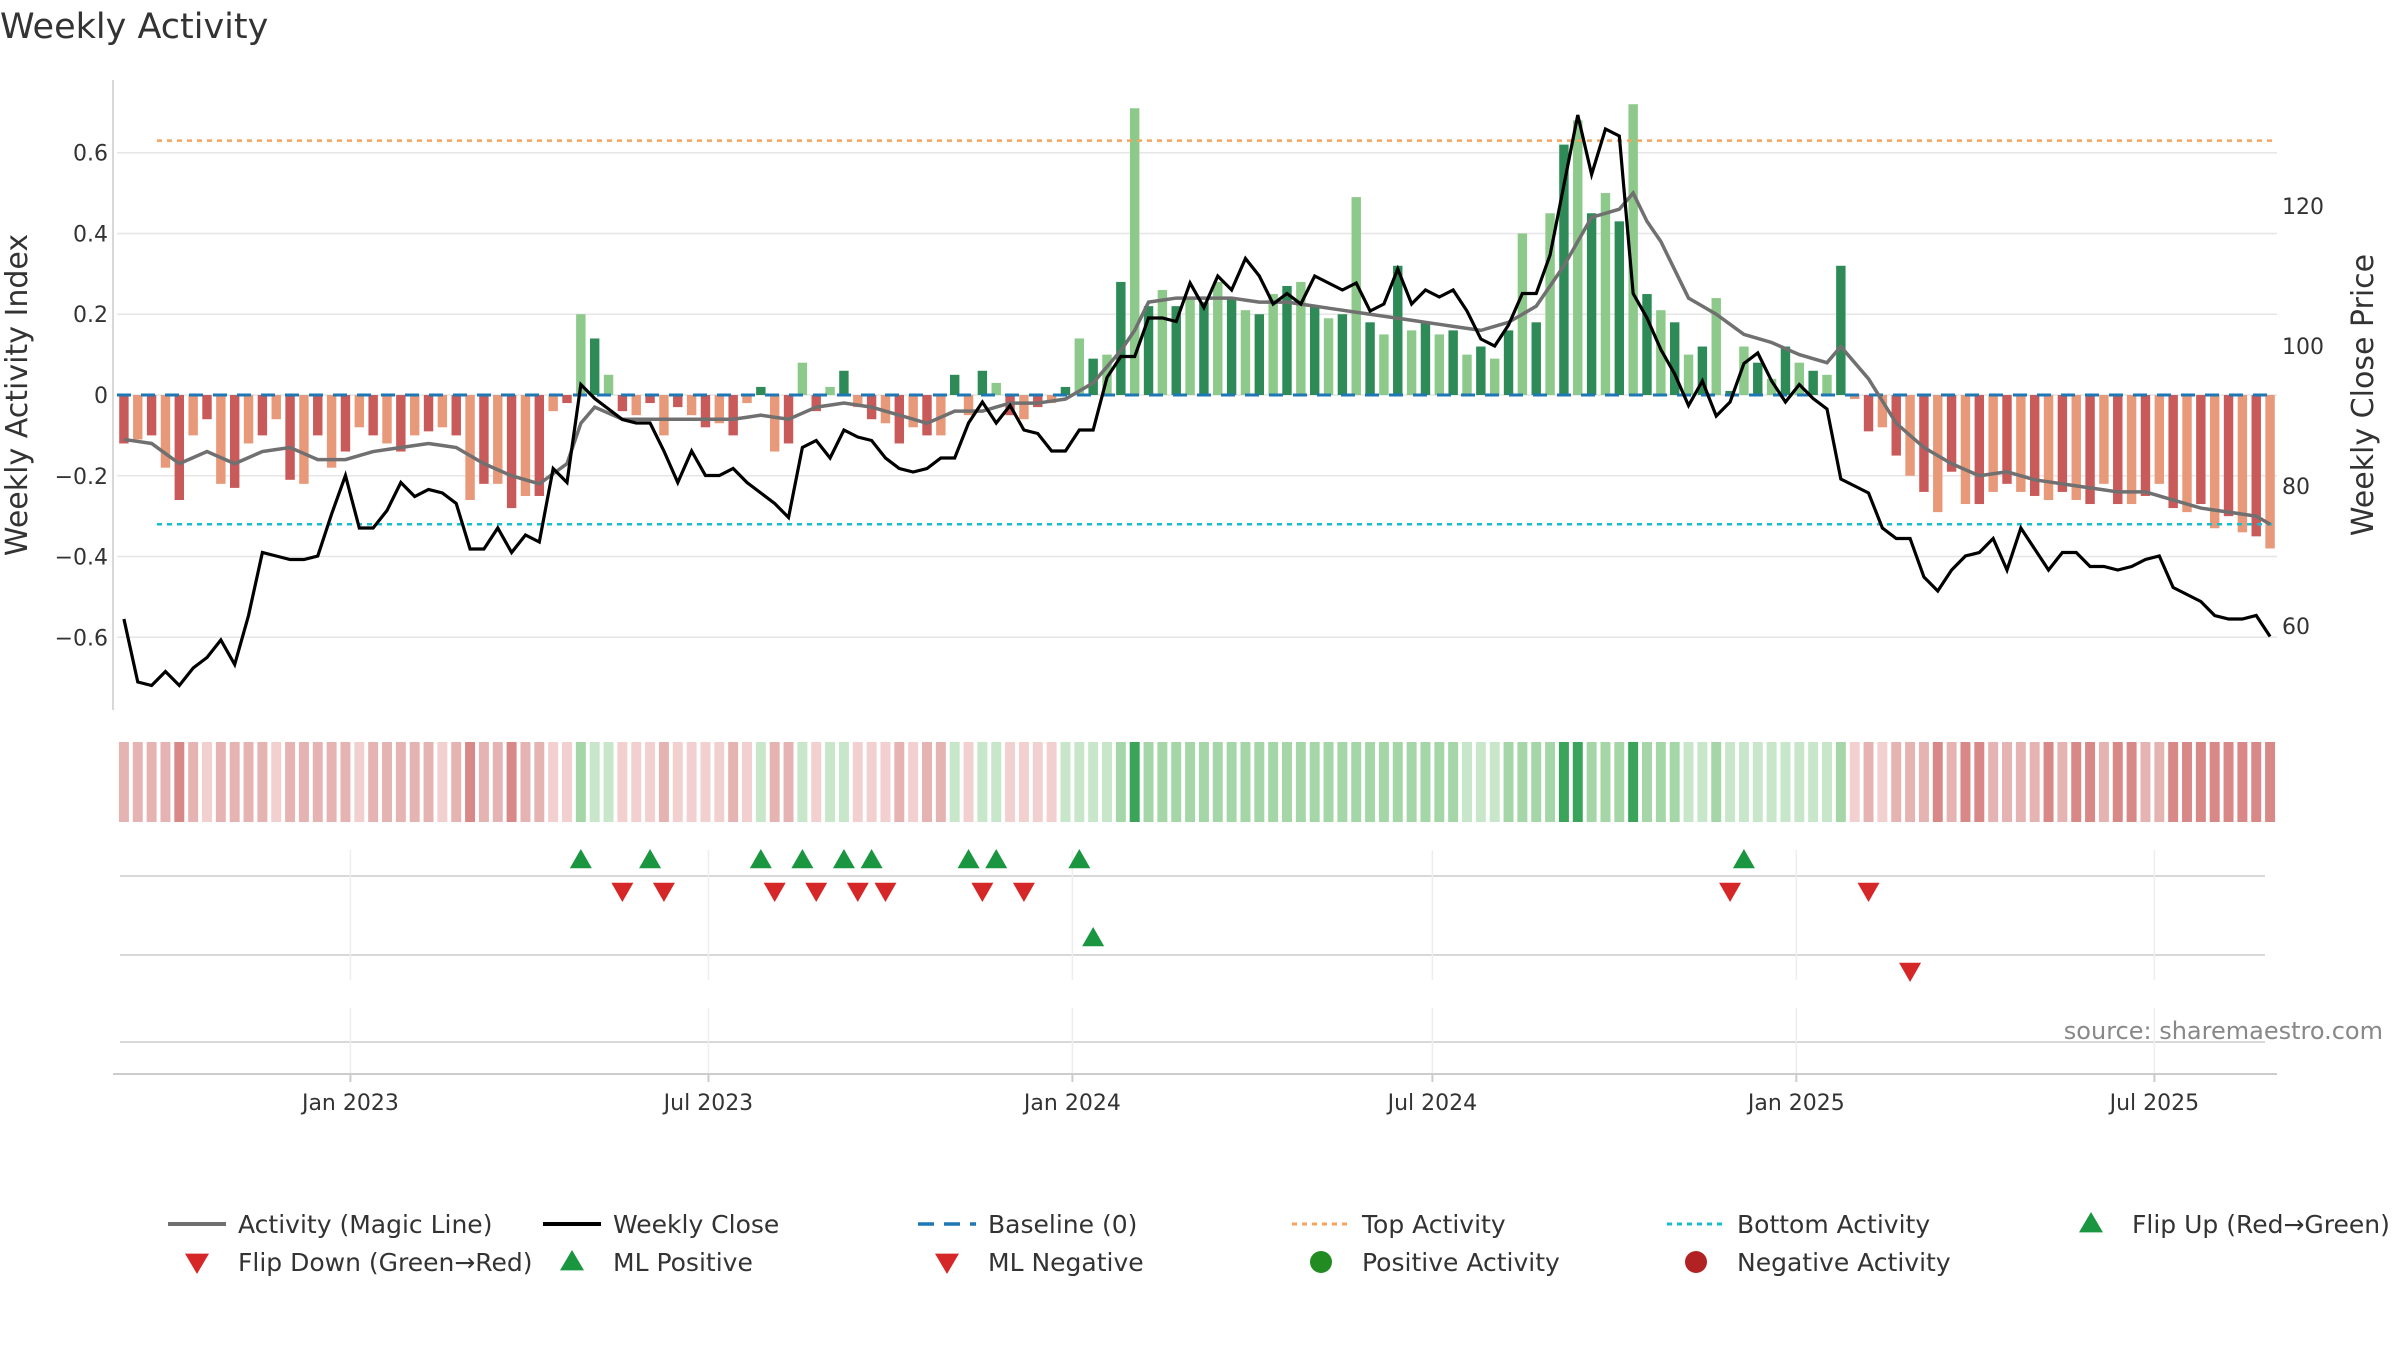  Describe the element at coordinates (1066, 1262) in the screenshot. I see `legend-label: ML Negative` at that location.